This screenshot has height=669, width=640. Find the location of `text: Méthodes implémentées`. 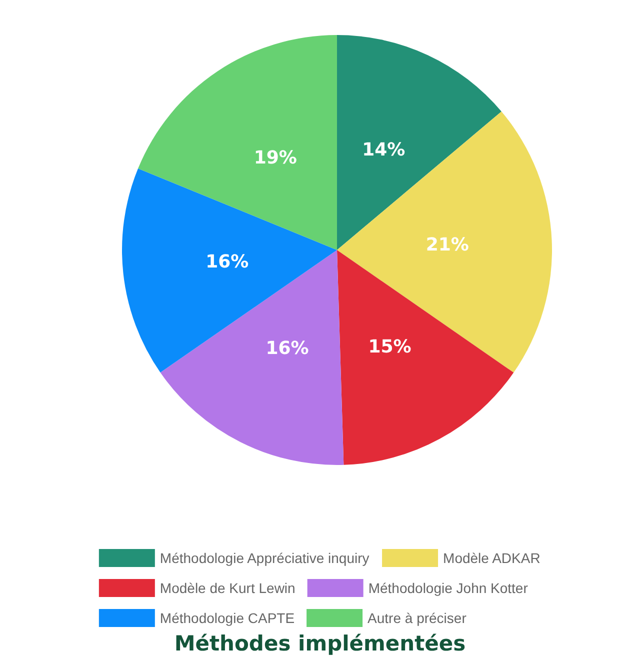

text: Méthodes implémentées is located at coordinates (320, 644).